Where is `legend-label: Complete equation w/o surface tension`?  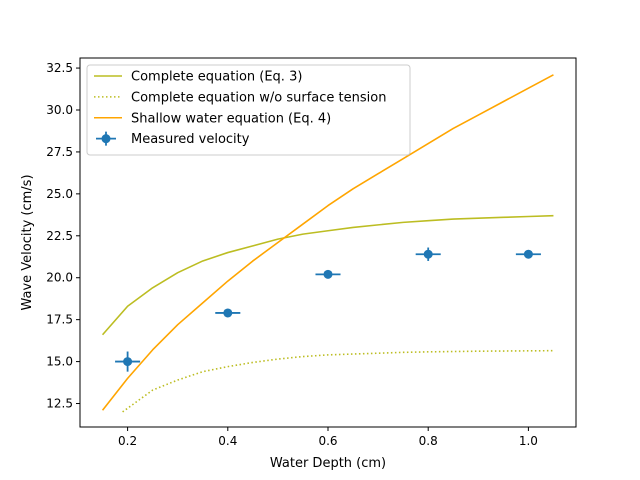 legend-label: Complete equation w/o surface tension is located at coordinates (258, 97).